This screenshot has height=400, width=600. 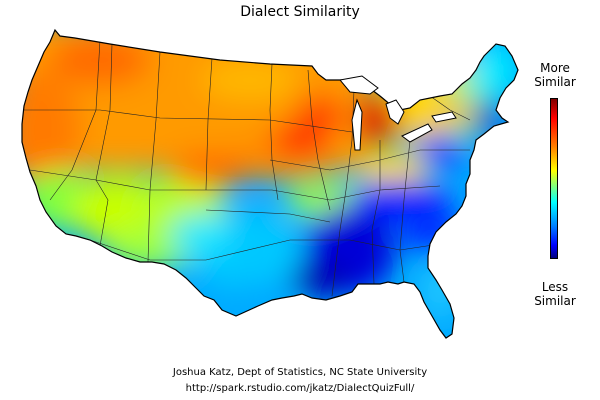 What do you see at coordinates (555, 68) in the screenshot?
I see `legend-top-line1: More` at bounding box center [555, 68].